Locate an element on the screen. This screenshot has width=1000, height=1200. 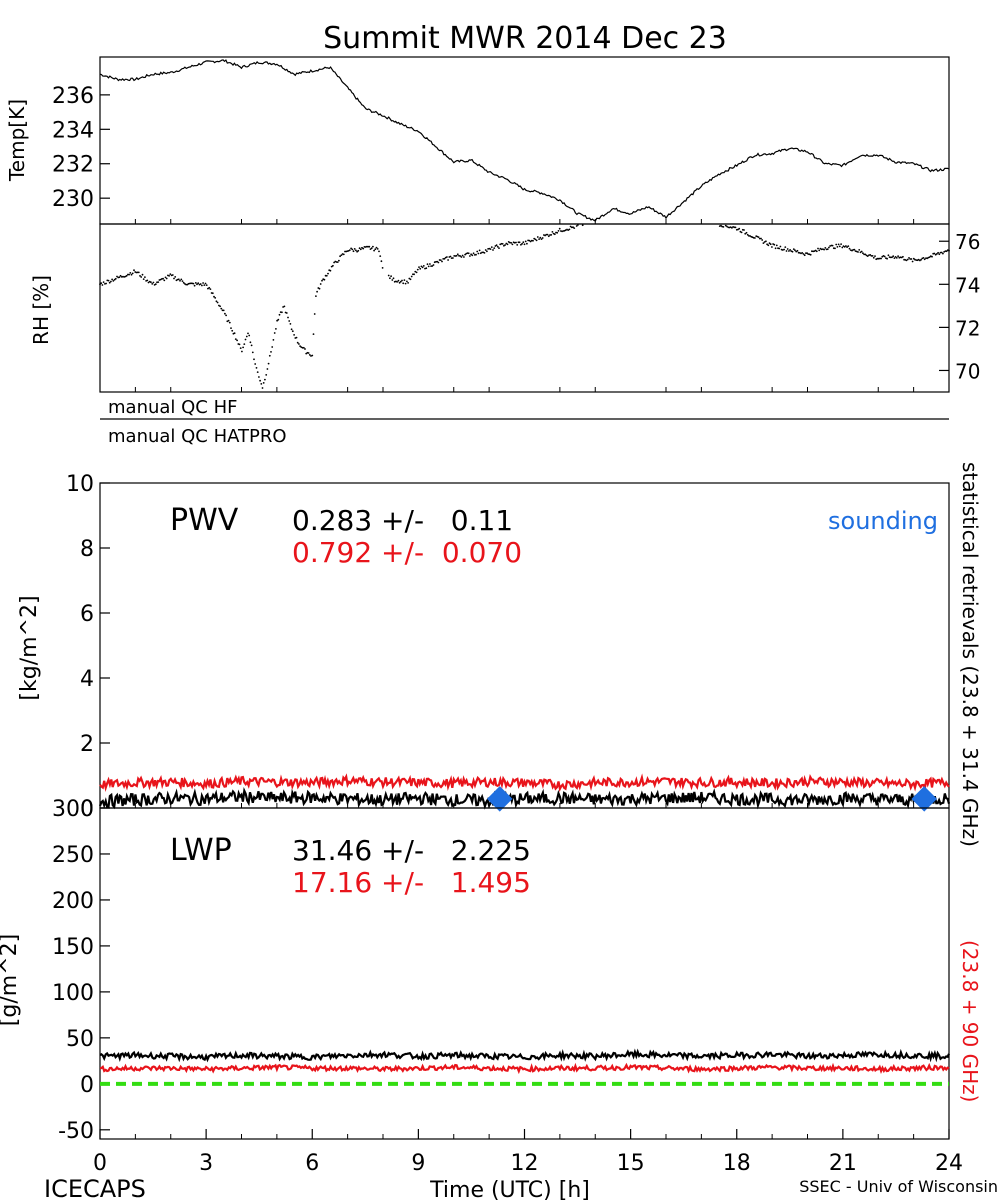
temperature-line is located at coordinates (524, 140).